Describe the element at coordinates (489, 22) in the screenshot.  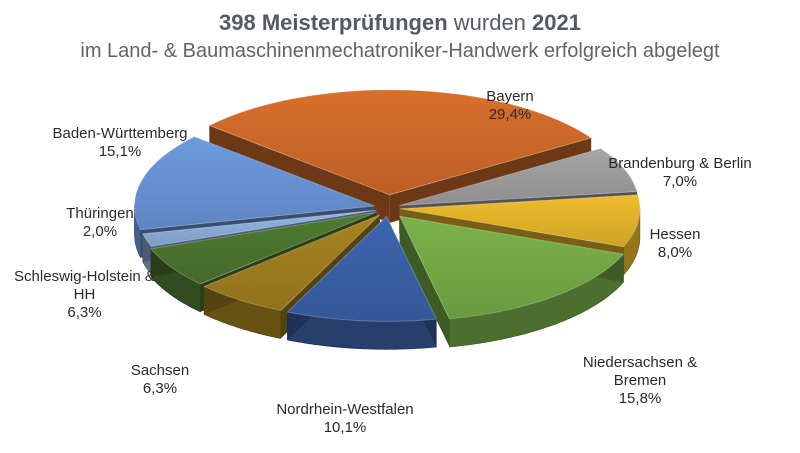
I see `title-mid: wurden` at that location.